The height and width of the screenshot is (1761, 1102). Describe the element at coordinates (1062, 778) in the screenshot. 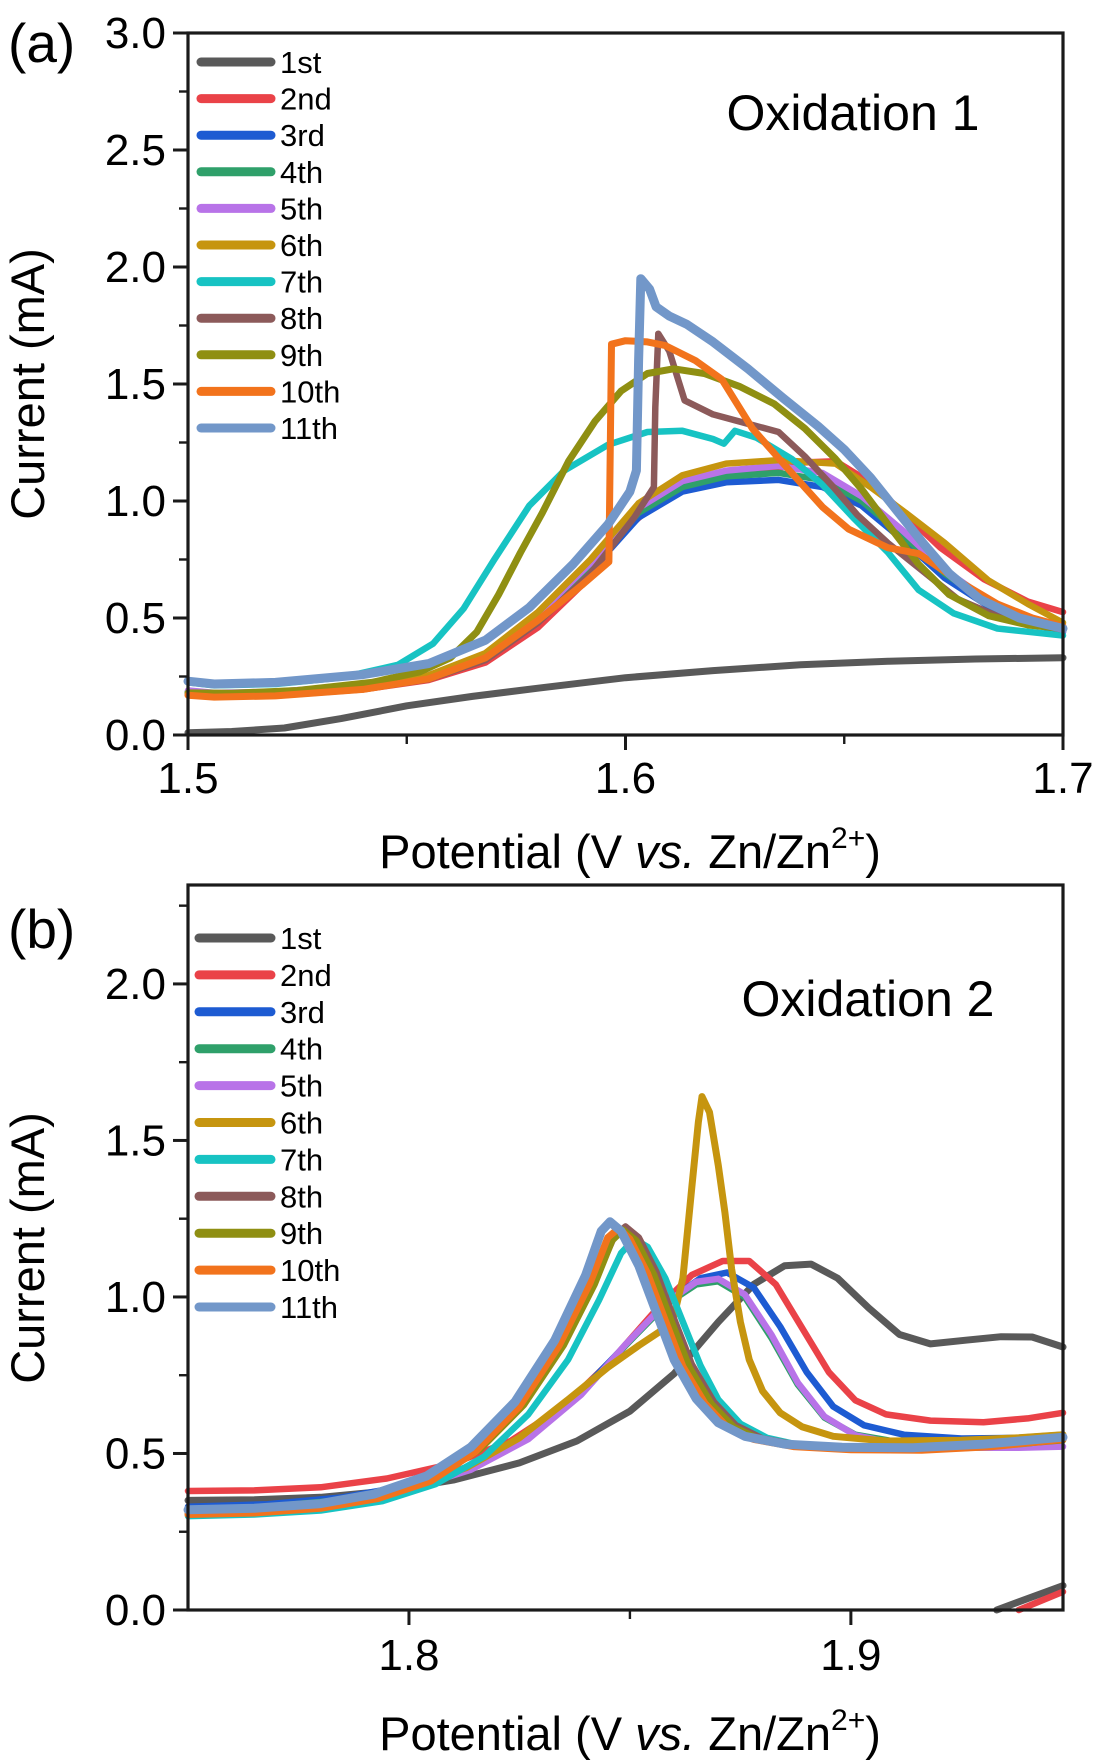

I see `x-tick-label: 1.7` at that location.